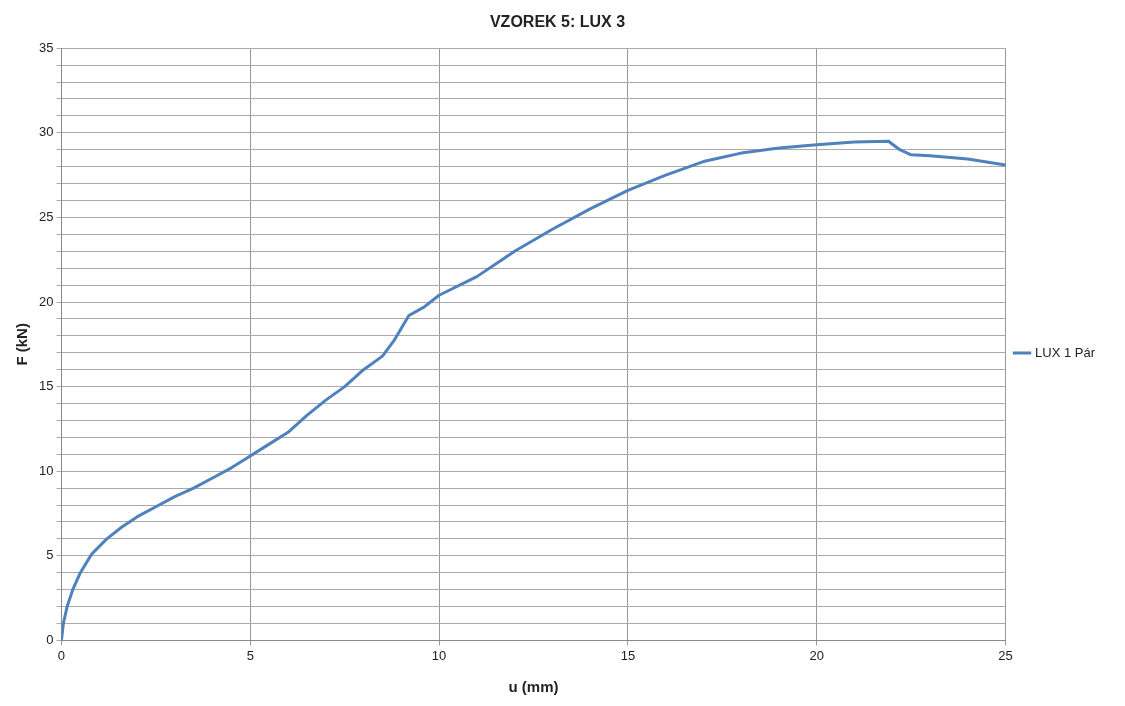  Describe the element at coordinates (61, 655) in the screenshot. I see `x-tick-label: 0` at that location.